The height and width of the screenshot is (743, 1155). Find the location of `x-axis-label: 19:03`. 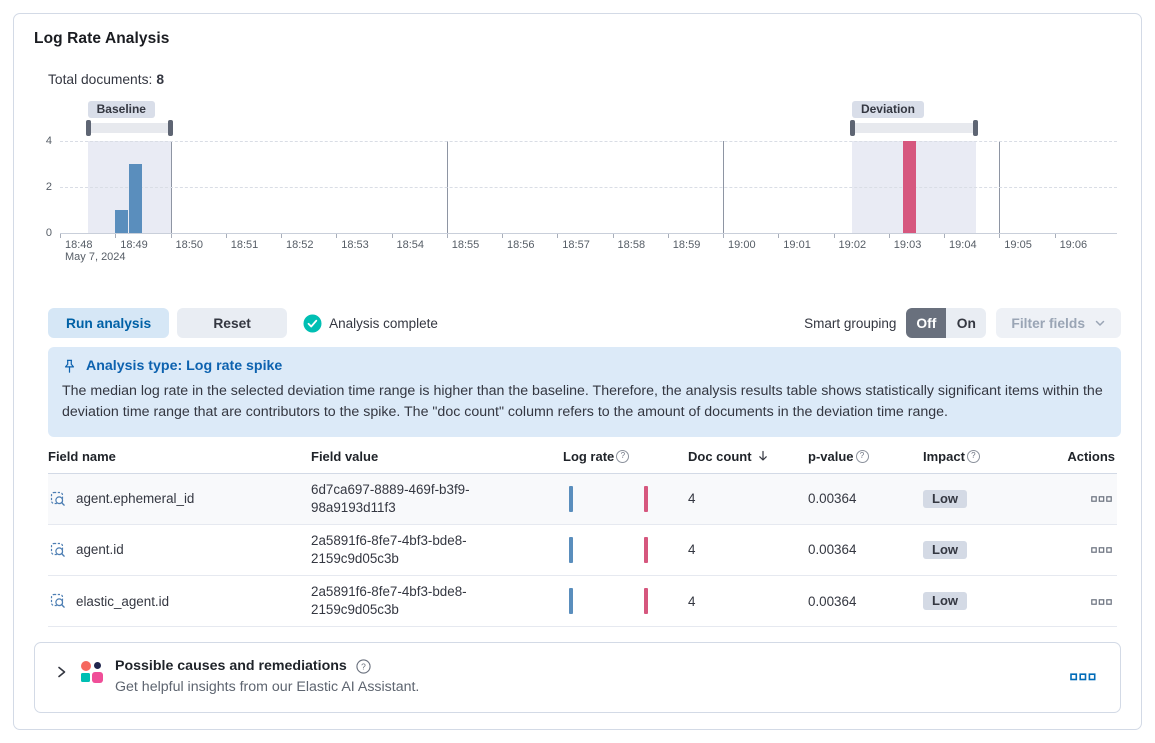

x-axis-label: 19:03 is located at coordinates (907, 245).